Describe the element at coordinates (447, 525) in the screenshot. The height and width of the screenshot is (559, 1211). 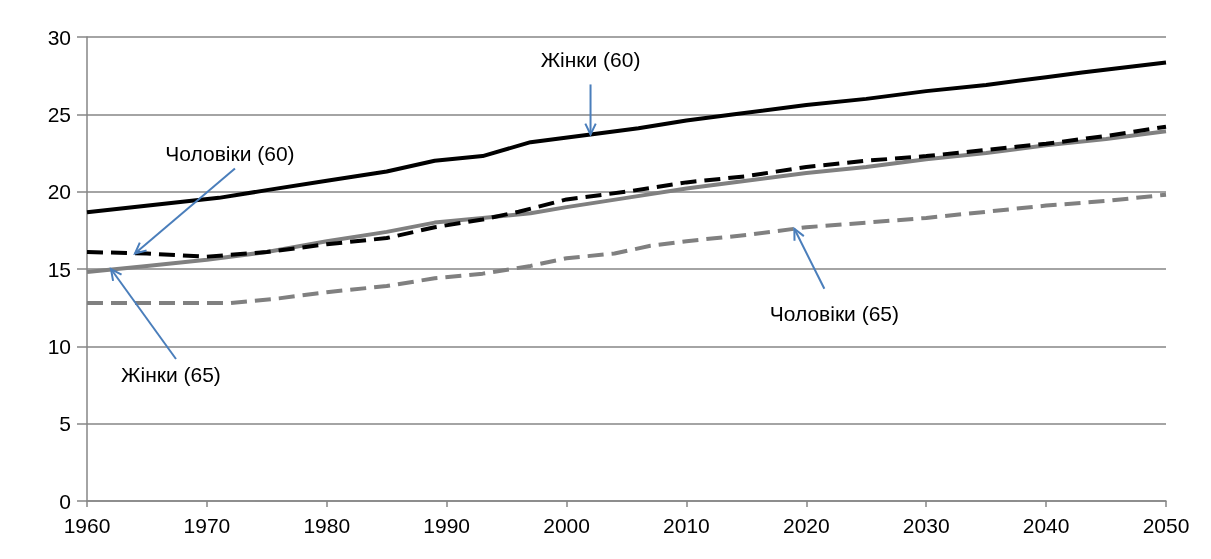
I see `x-tick-label: 1990` at that location.